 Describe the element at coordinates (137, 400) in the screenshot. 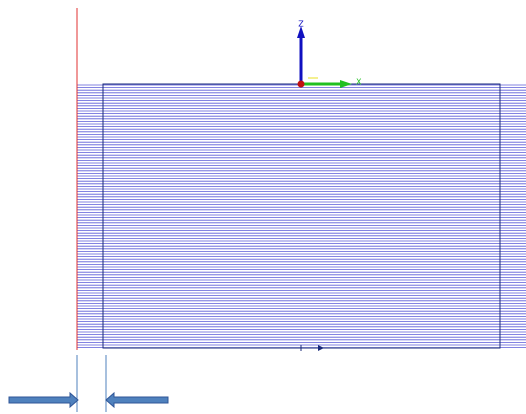

I see `dimension-arrow-left` at that location.